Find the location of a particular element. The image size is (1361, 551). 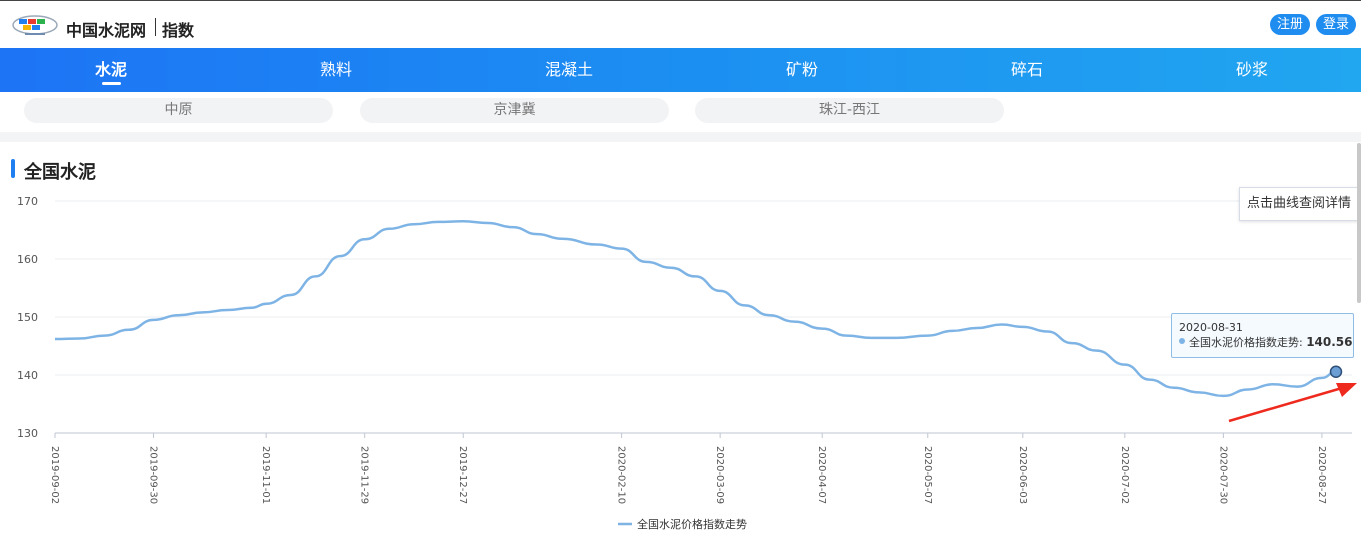

page-scrollbar is located at coordinates (1359, 223).